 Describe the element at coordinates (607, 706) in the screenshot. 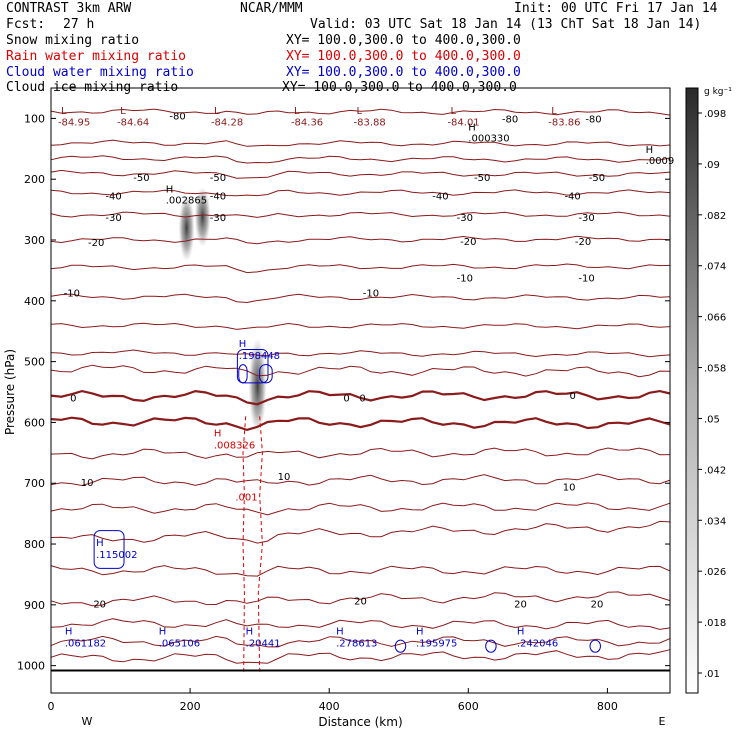

I see `x-tick-label: 800` at that location.